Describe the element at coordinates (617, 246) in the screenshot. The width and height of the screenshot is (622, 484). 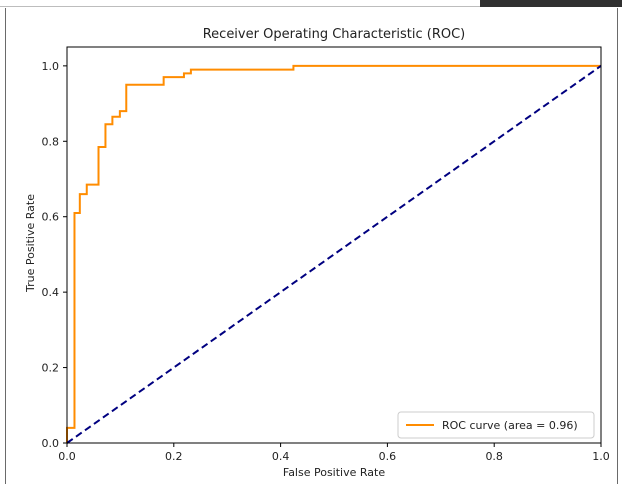
I see `right-edge-line` at that location.